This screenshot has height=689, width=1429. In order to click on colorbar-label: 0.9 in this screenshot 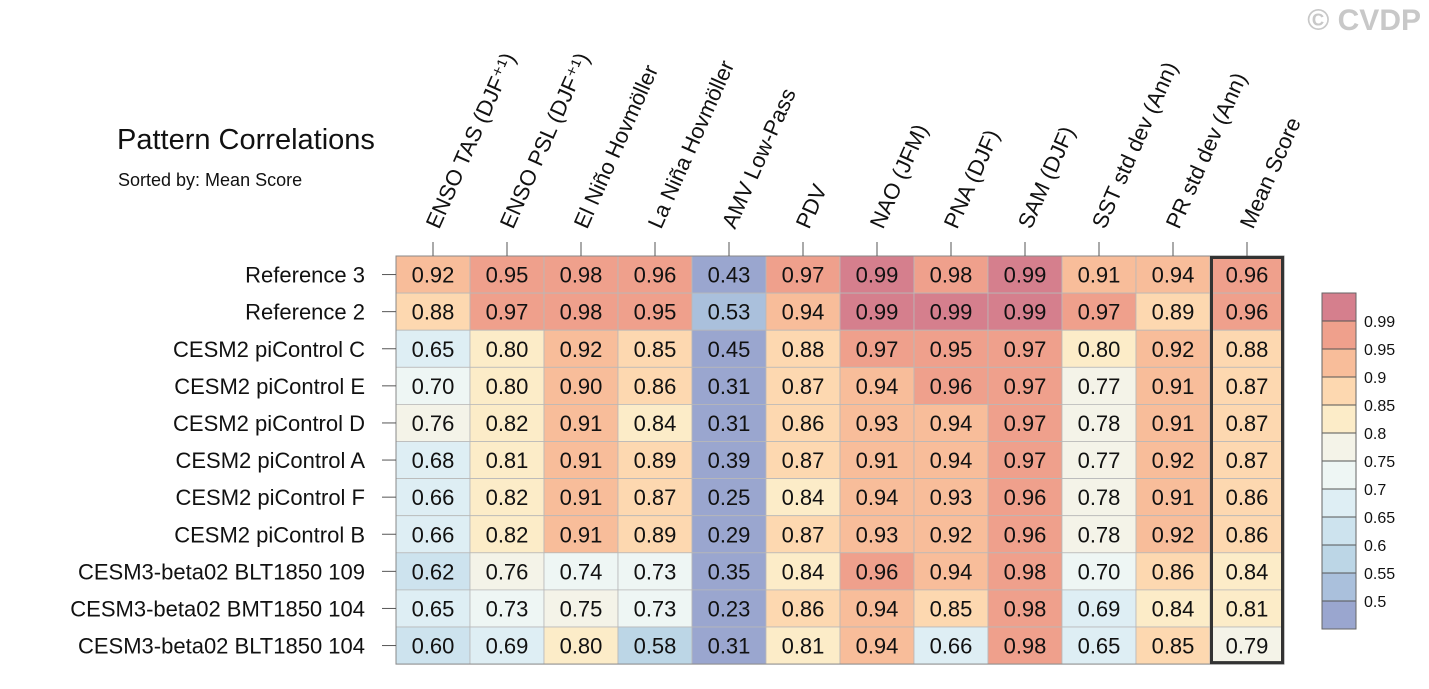, I will do `click(1375, 378)`.